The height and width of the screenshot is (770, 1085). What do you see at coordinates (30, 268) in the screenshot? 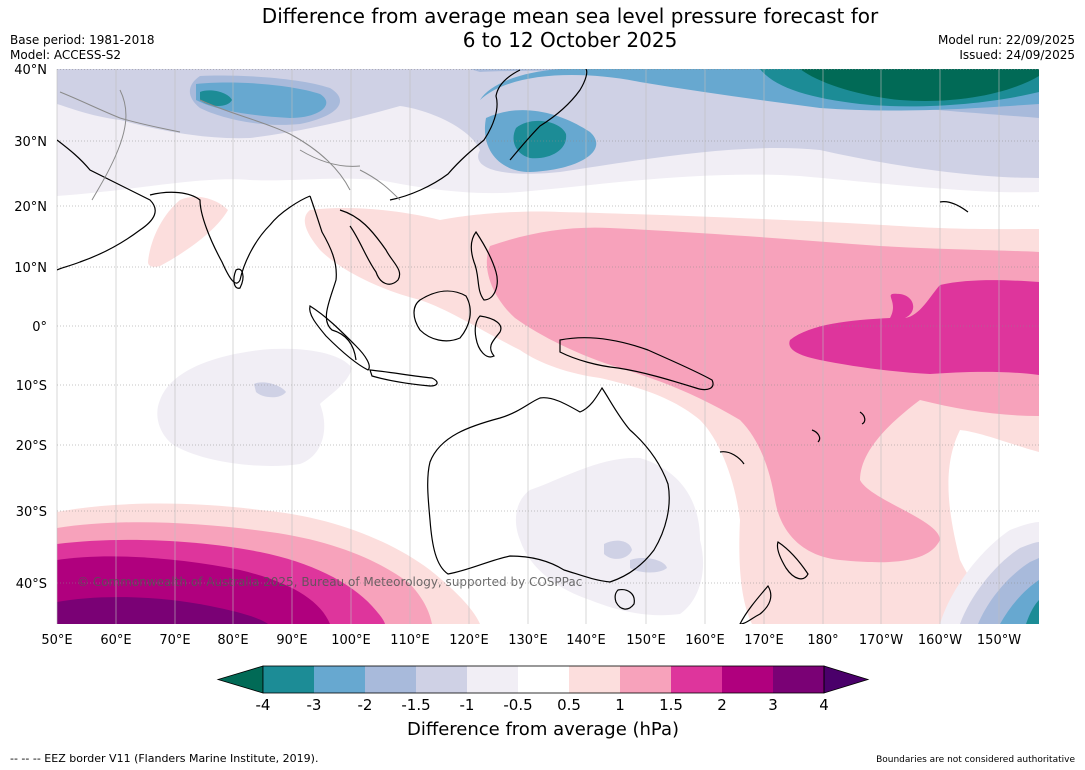
I see `lat-label: 10°N` at bounding box center [30, 268].